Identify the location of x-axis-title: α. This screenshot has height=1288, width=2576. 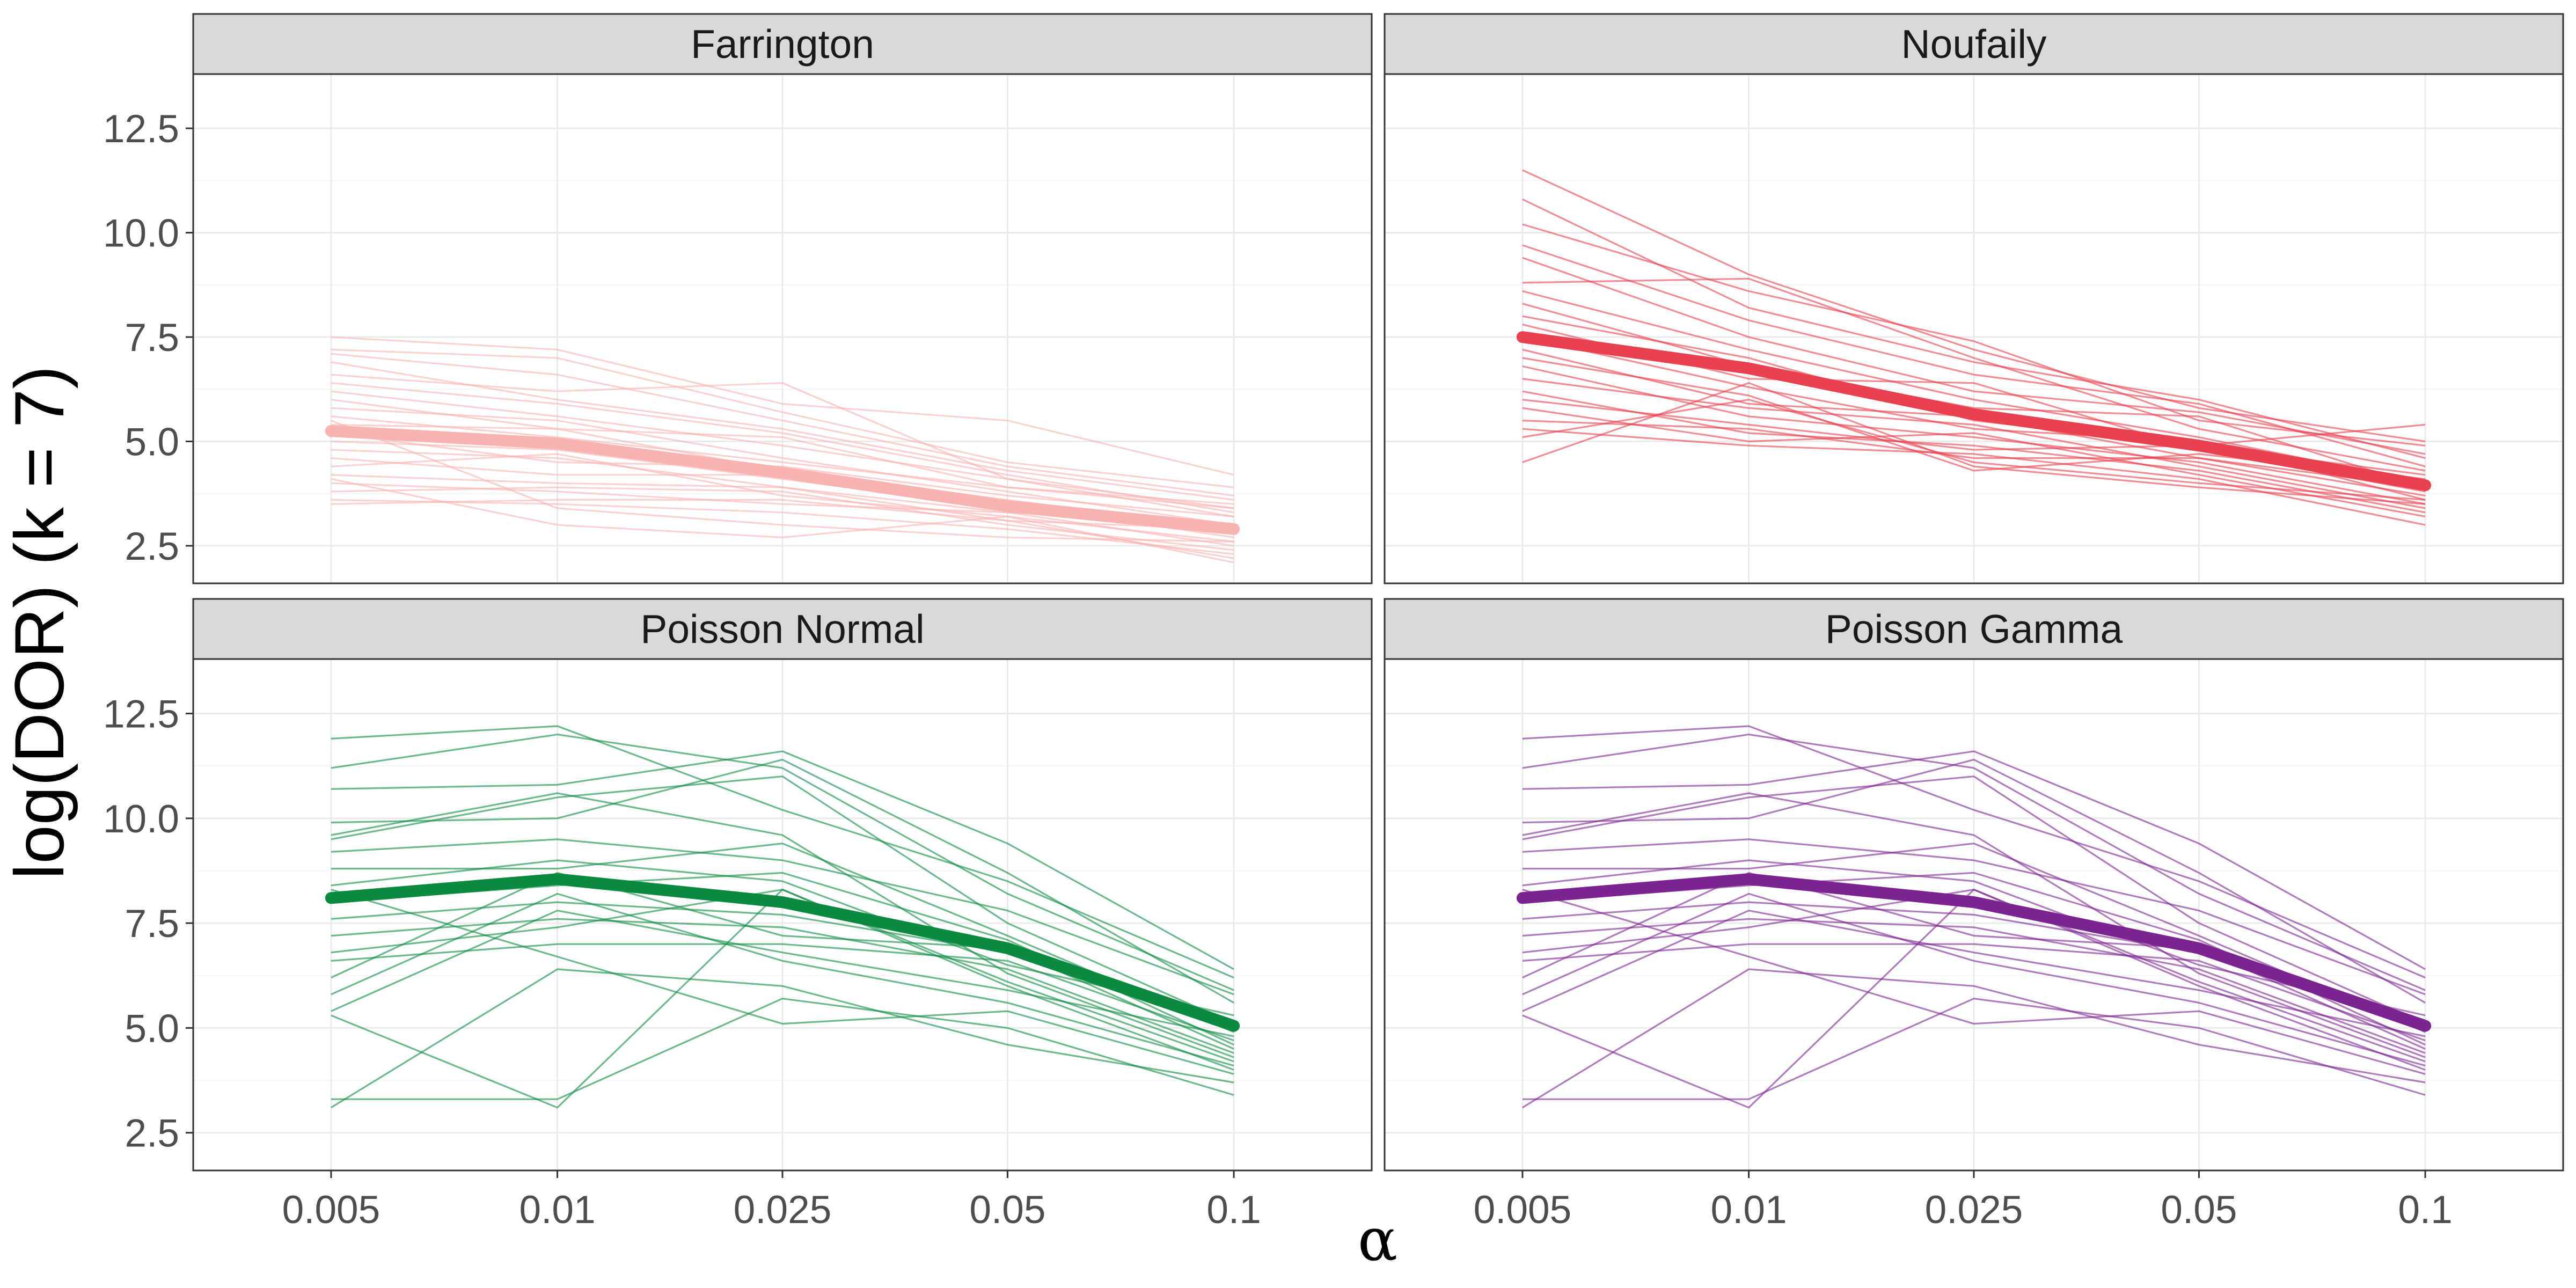
(1377, 1239).